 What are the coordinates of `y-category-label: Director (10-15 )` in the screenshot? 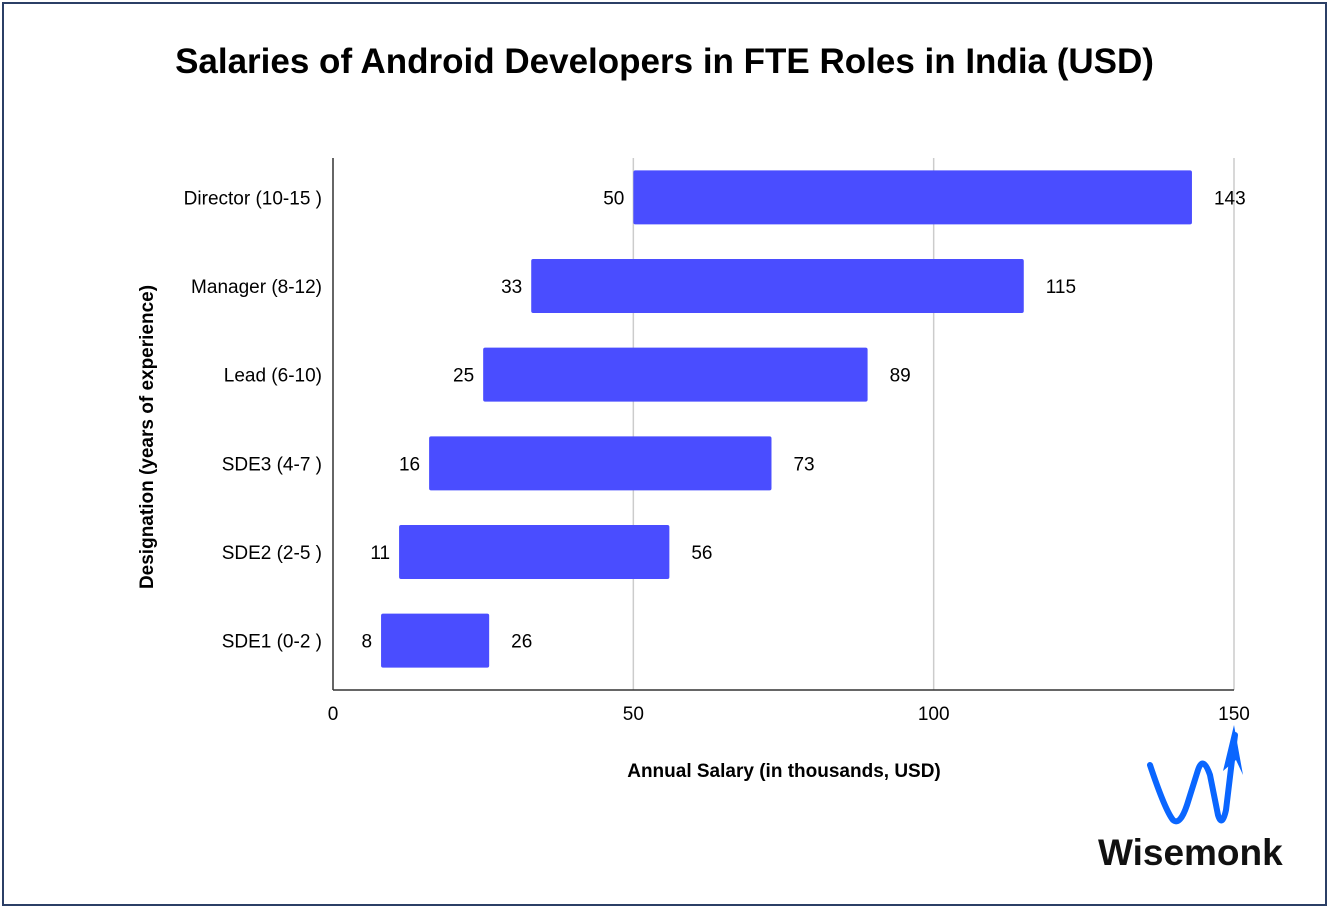 It's located at (253, 198).